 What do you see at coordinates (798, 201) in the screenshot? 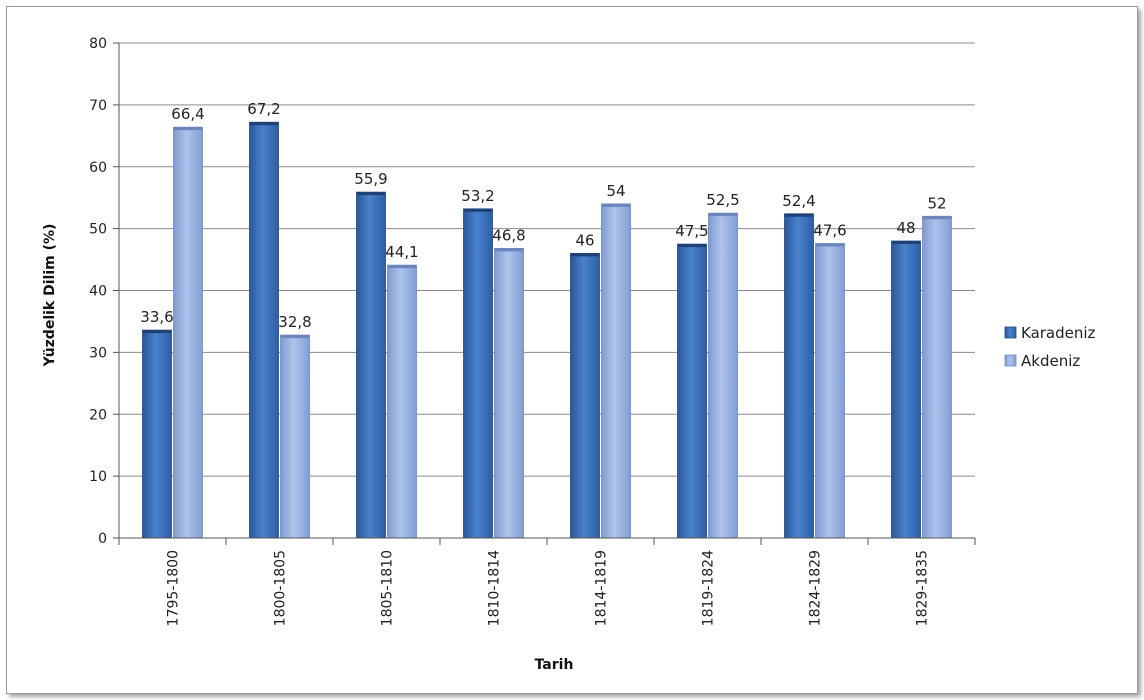
I see `data-label: 52,4` at bounding box center [798, 201].